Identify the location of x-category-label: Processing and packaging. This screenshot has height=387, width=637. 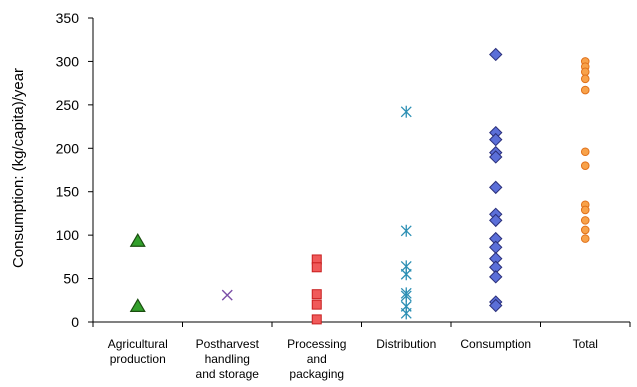
(316, 359).